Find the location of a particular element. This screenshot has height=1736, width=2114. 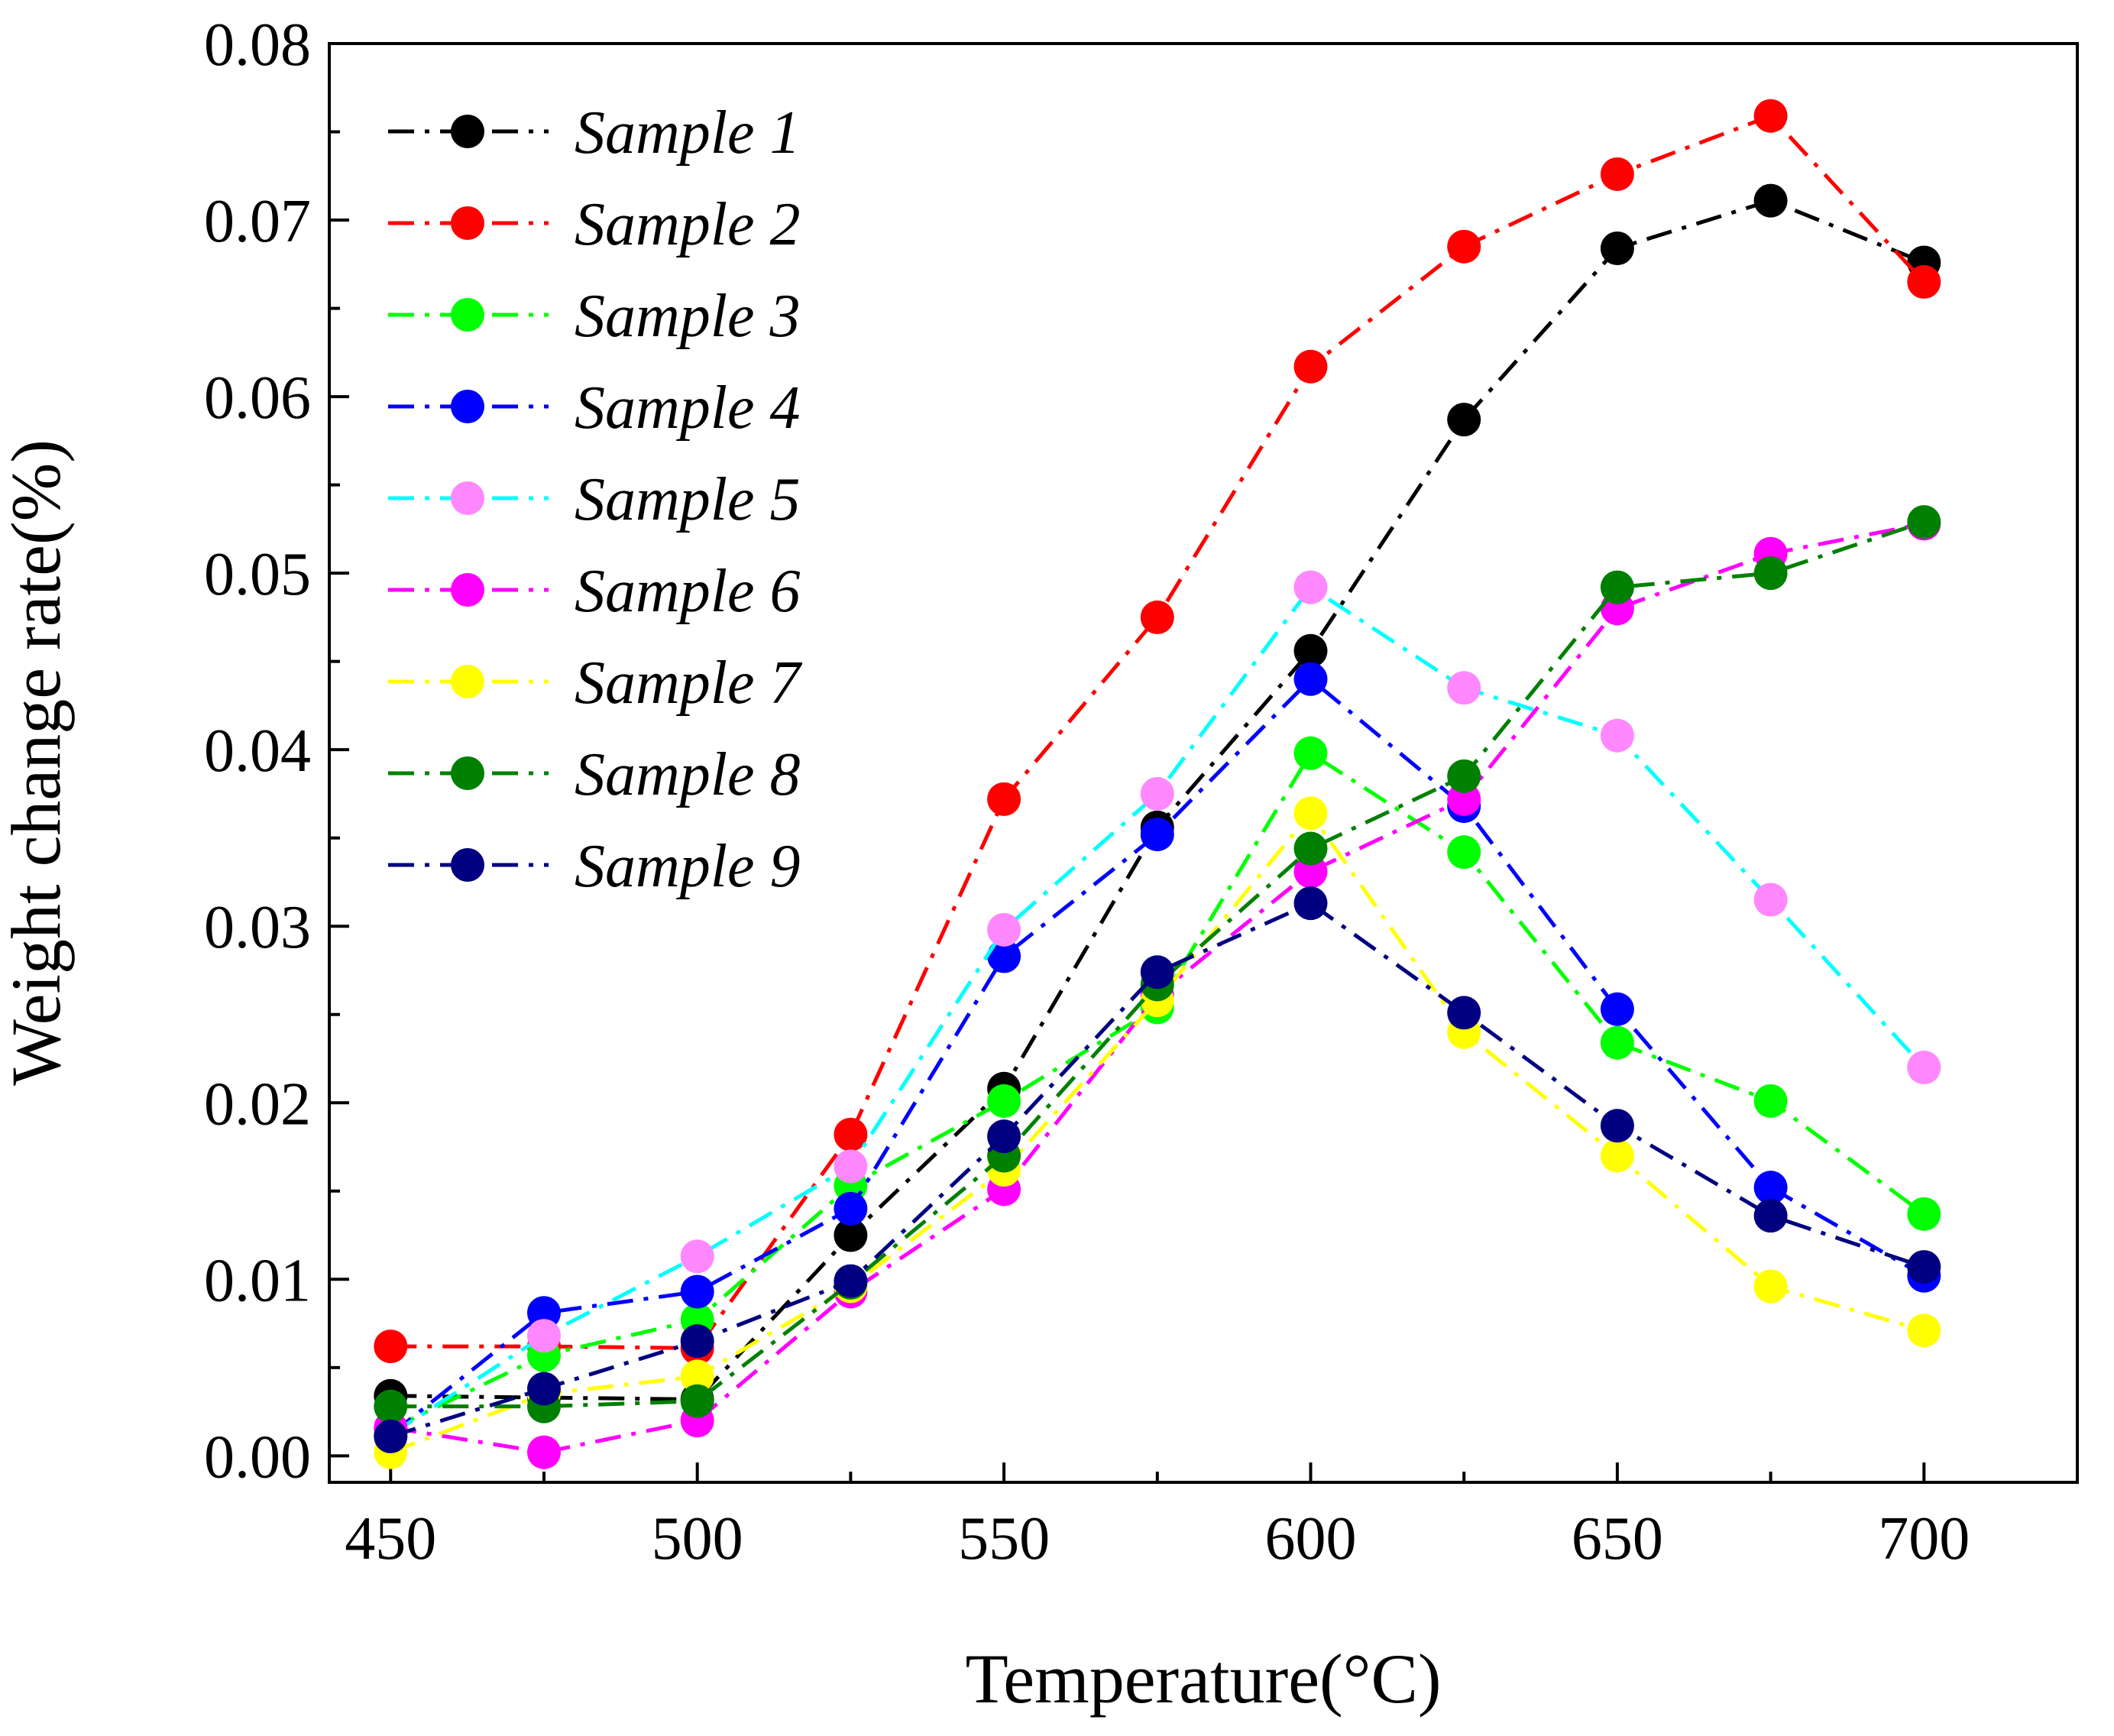

legend-entry: Sample 4 is located at coordinates (594, 408).